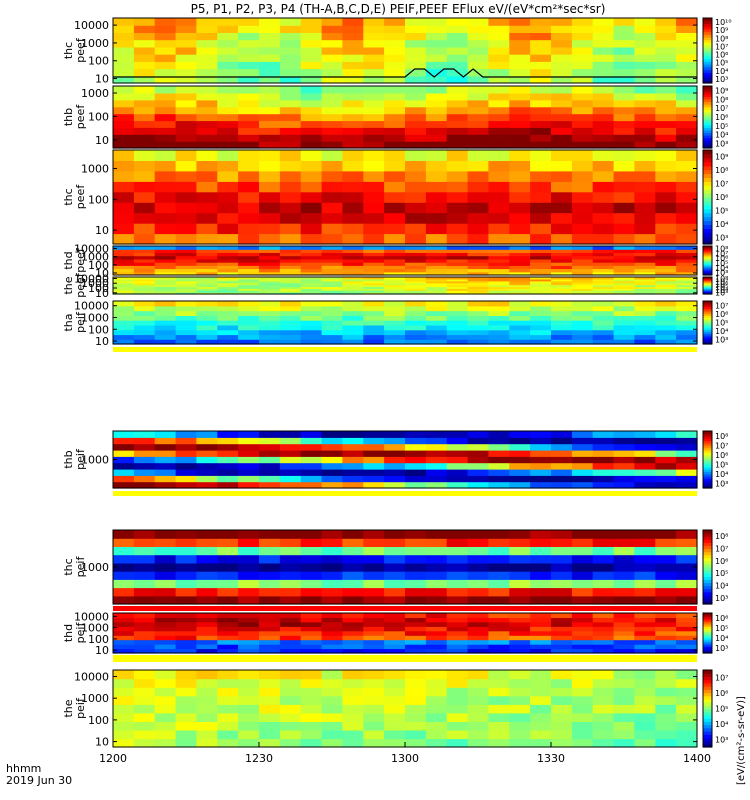 The image size is (750, 800). I want to click on colorbar-tick-label: 10³, so click(721, 598).